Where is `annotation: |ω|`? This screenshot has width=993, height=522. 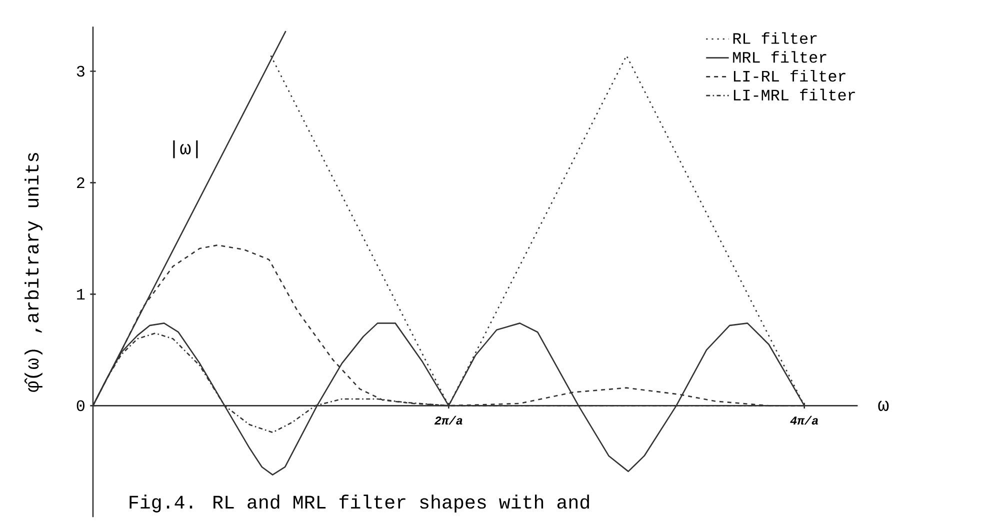
annotation: |ω| is located at coordinates (185, 149).